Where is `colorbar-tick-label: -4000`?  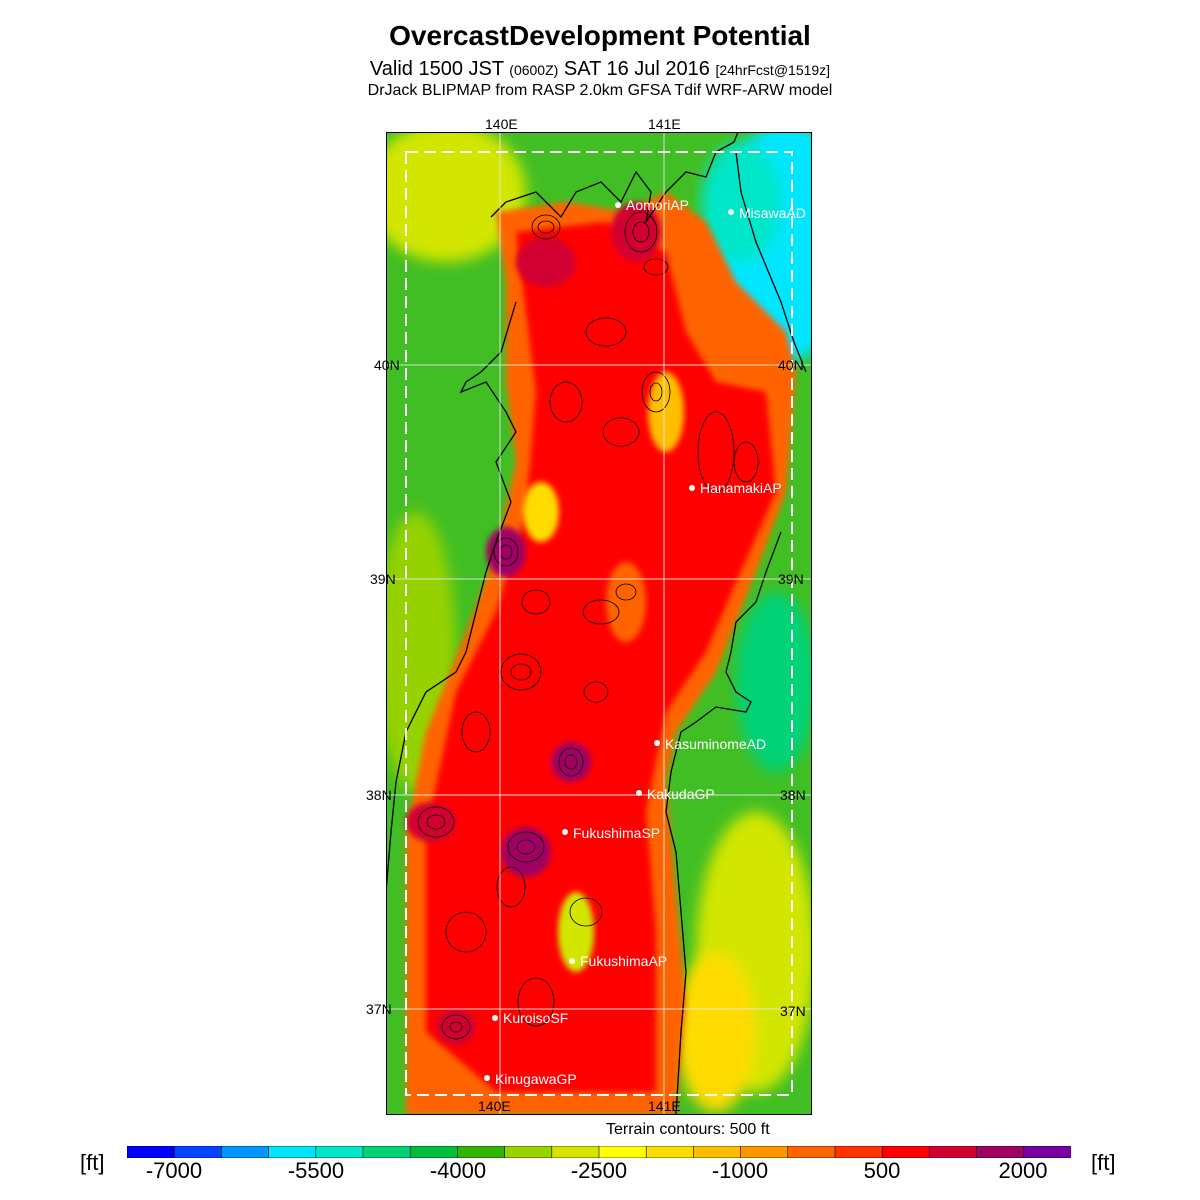
colorbar-tick-label: -4000 is located at coordinates (458, 1170).